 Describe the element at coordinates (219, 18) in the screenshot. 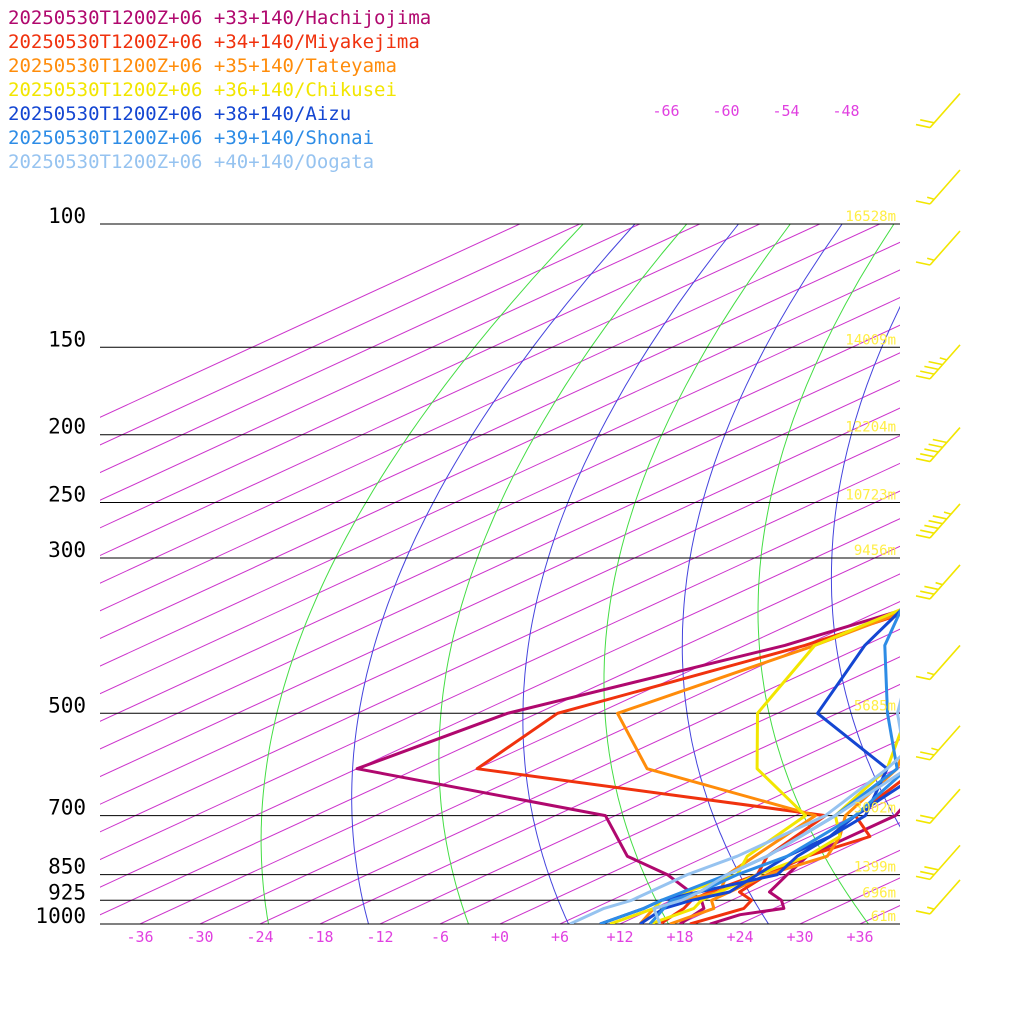

I see `legend-entry: 20250530T1200Z+06 +33+140/Hachijojima` at that location.